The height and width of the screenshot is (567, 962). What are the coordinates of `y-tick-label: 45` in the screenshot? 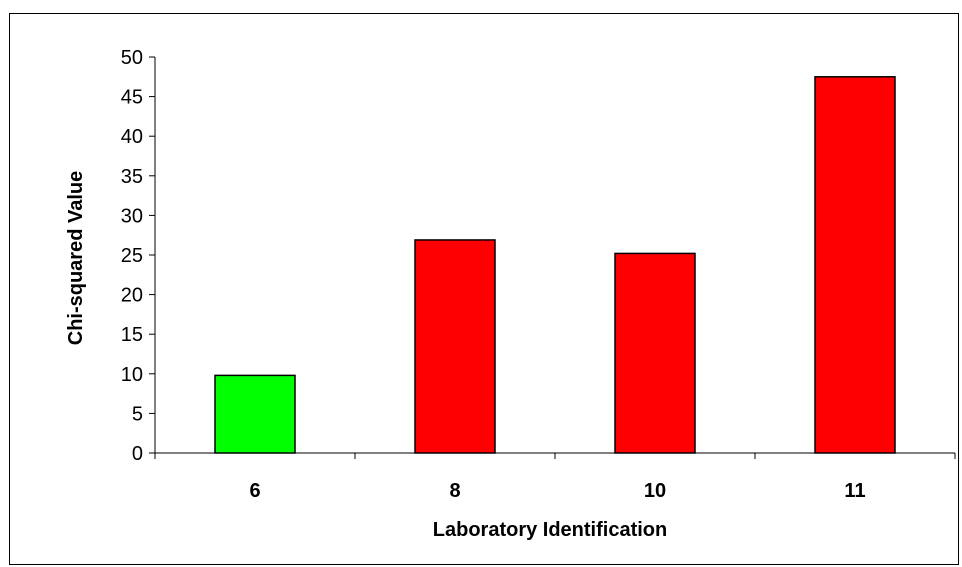 It's located at (132, 98).